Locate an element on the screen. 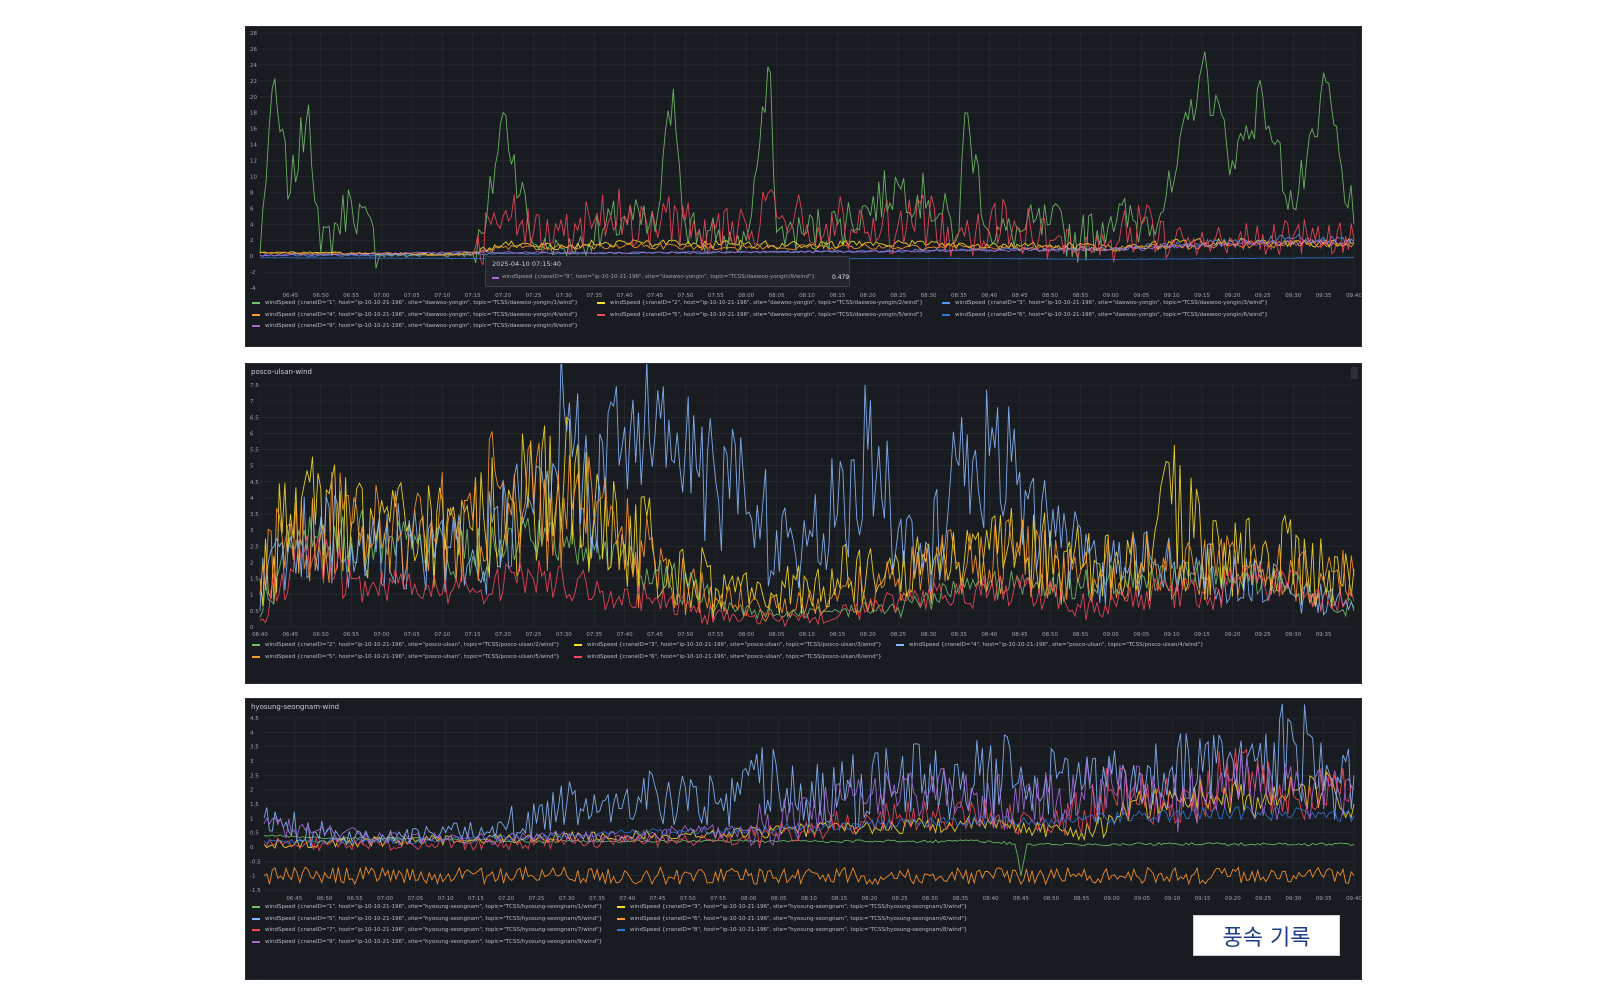 This screenshot has width=1600, height=1000. tooltip-time: 2025-04-10 07:15:40 is located at coordinates (527, 264).